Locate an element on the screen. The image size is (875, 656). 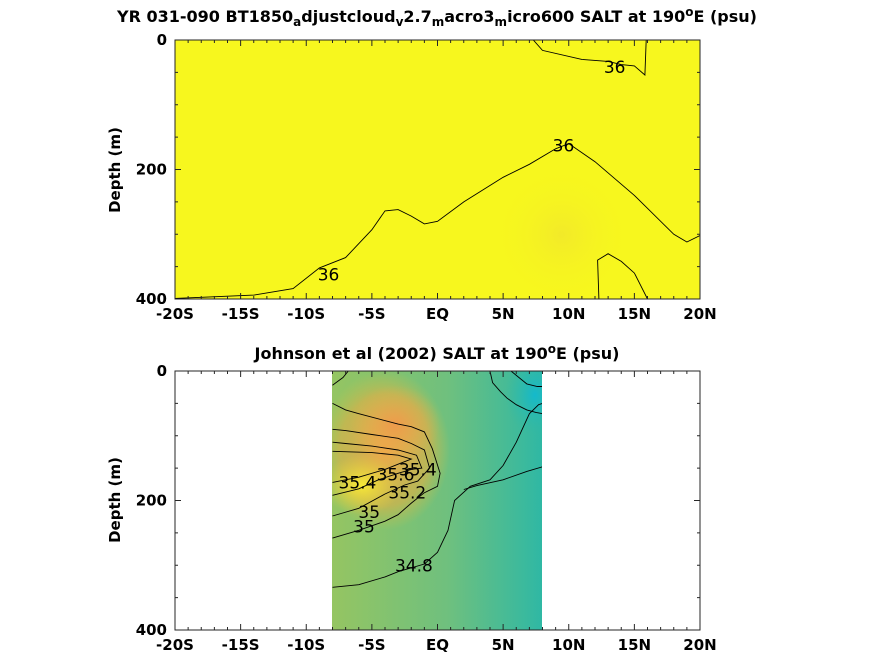
contour-label: 35.2 is located at coordinates (407, 494).